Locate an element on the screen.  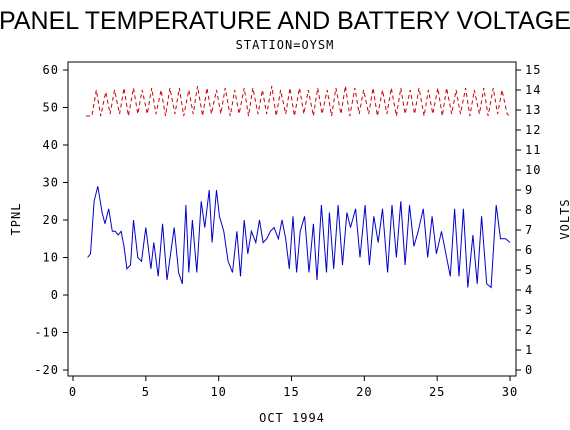
x-tick-label: 5 is located at coordinates (146, 392).